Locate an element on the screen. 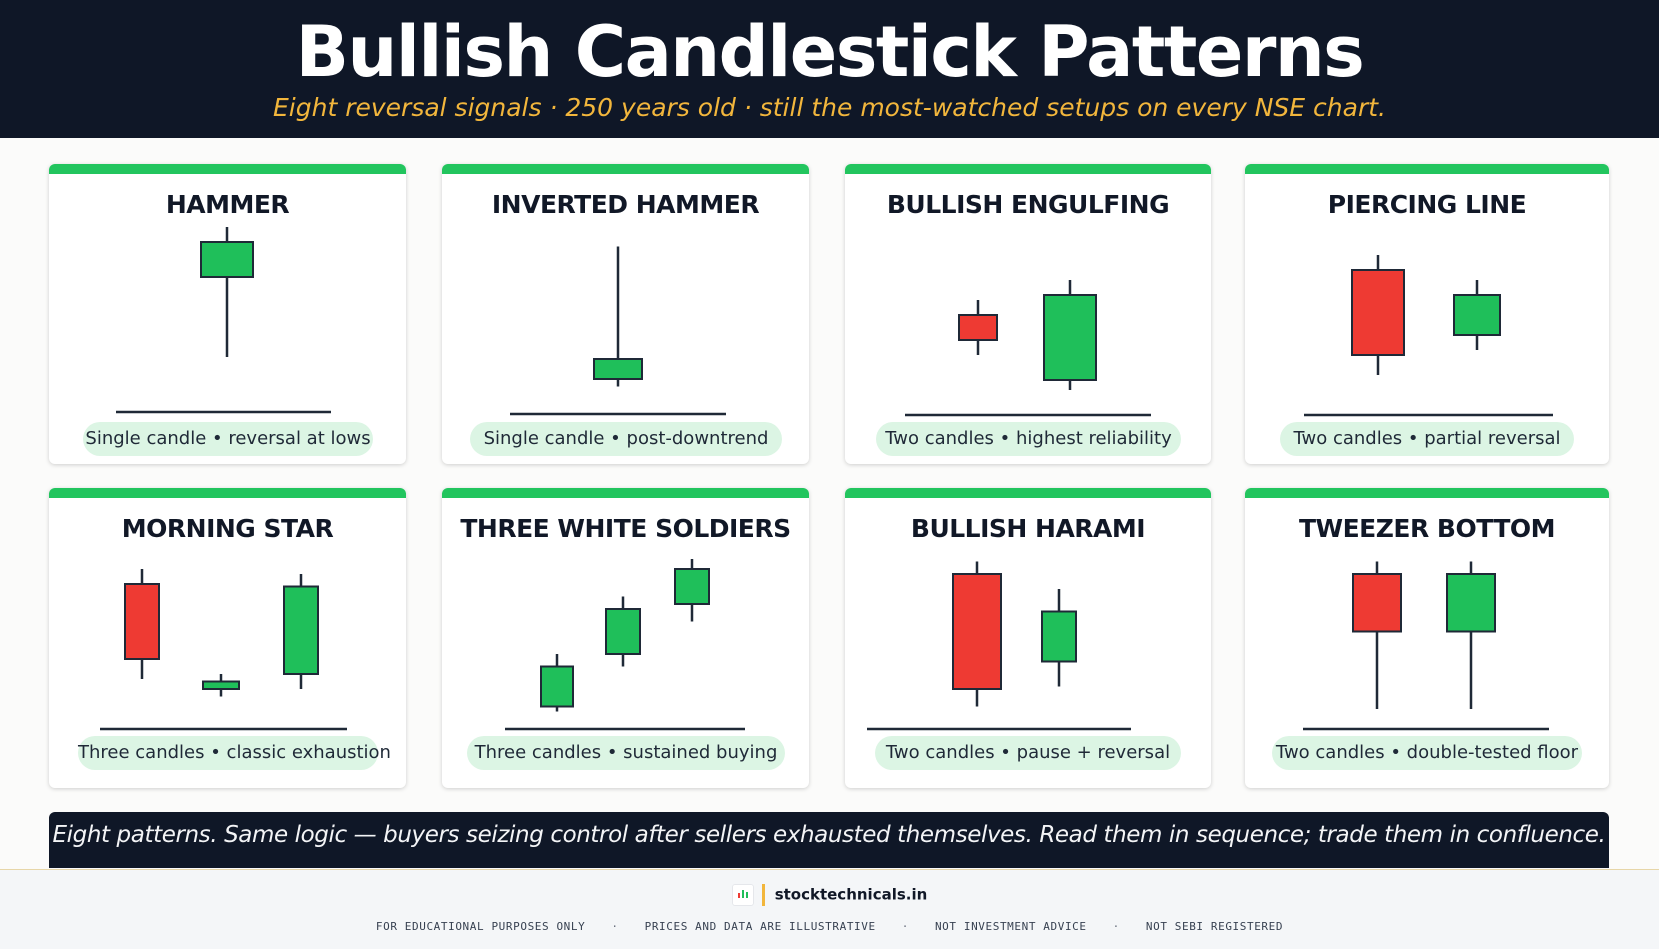  pattern-title: HAMMER is located at coordinates (227, 204).